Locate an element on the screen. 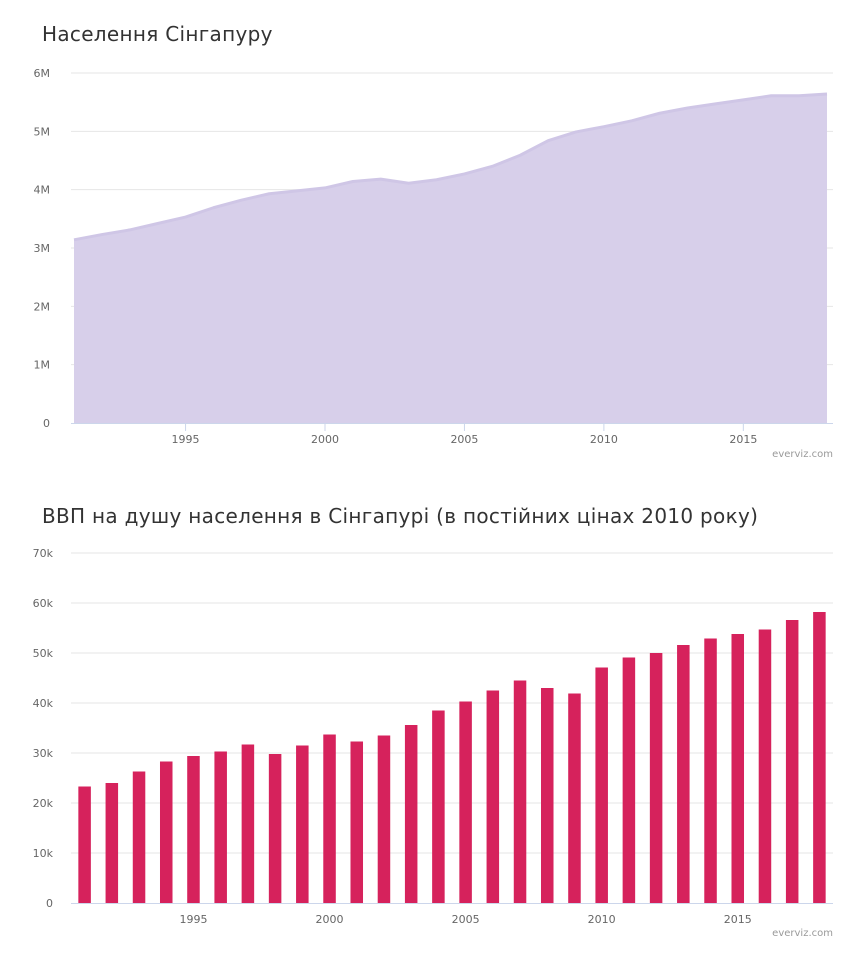  population-chart-title: Населення Сінгапуру is located at coordinates (157, 34).